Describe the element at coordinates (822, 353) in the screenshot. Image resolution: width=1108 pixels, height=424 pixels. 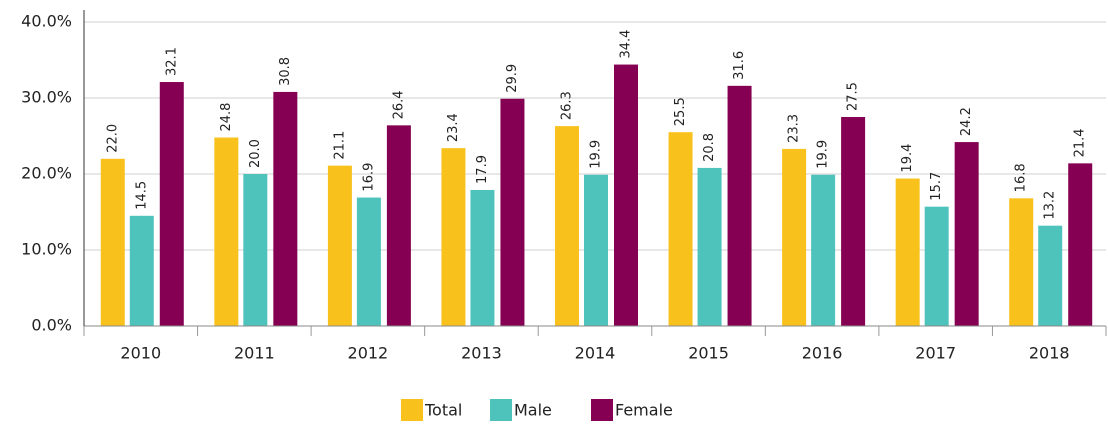
I see `x-tick-label: 2016` at that location.